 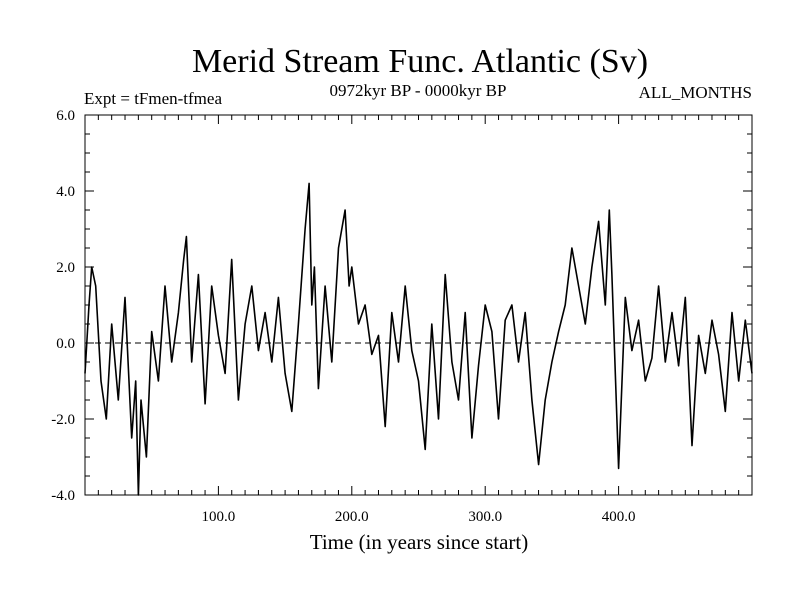 What do you see at coordinates (65, 268) in the screenshot?
I see `y-tick-label: 2.0` at bounding box center [65, 268].